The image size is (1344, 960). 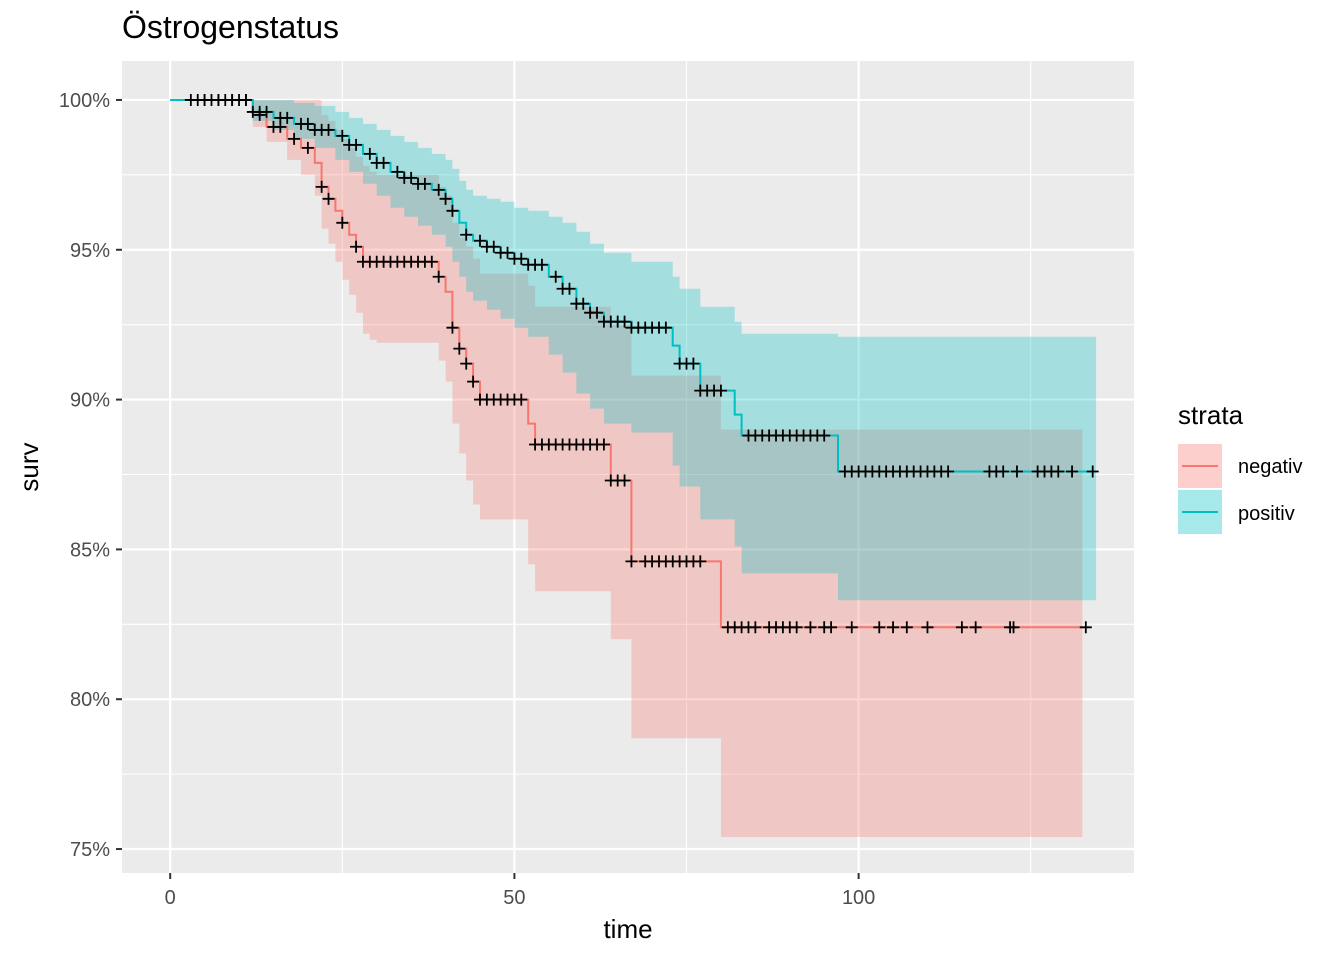 What do you see at coordinates (90, 401) in the screenshot?
I see `y-tick-label: 90%` at bounding box center [90, 401].